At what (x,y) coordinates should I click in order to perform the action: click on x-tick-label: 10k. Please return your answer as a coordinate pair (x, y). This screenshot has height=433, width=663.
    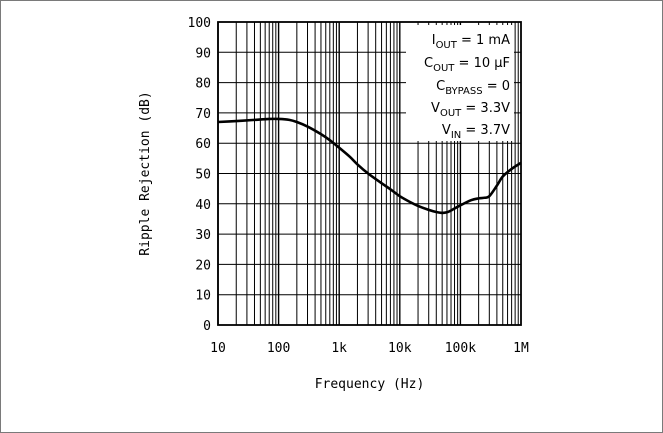
    Looking at the image, I should click on (400, 348).